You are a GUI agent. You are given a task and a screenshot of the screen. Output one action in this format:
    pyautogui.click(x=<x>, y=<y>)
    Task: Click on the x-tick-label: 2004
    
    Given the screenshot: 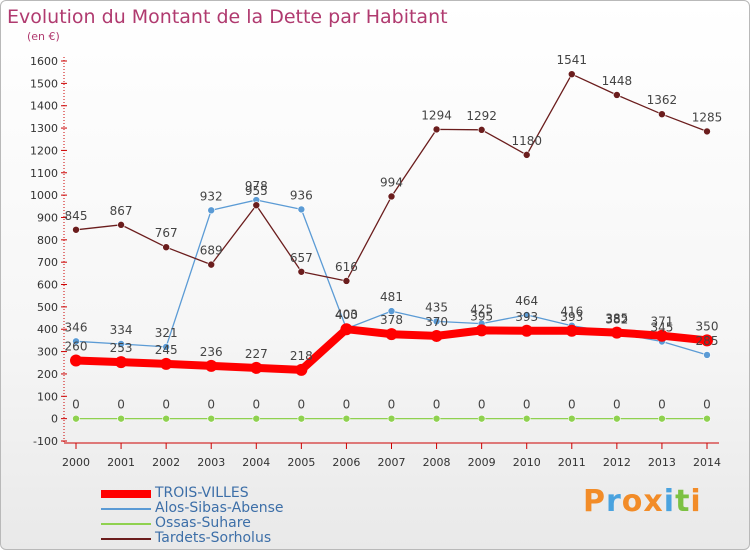 What is the action you would take?
    pyautogui.click(x=256, y=462)
    